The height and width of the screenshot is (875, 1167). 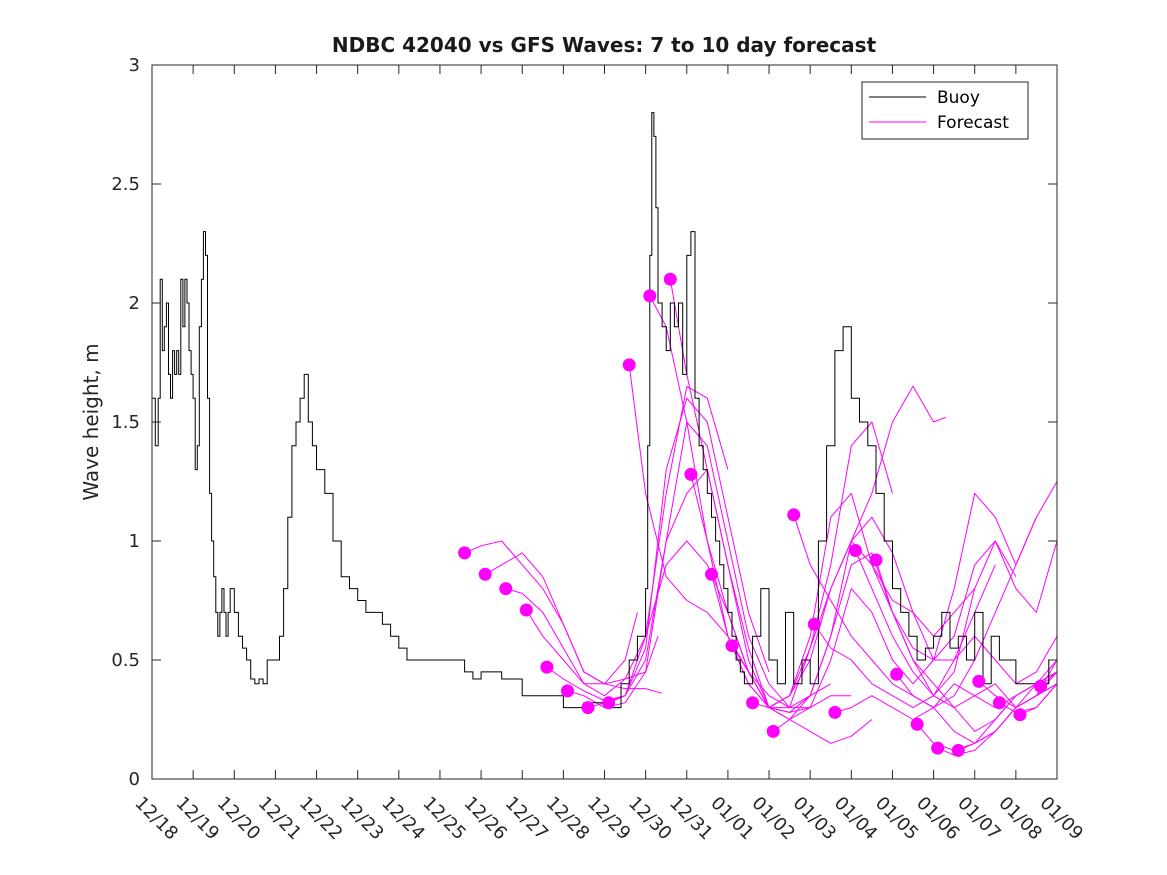 What do you see at coordinates (973, 123) in the screenshot?
I see `legend-forecast-label: Forecast` at bounding box center [973, 123].